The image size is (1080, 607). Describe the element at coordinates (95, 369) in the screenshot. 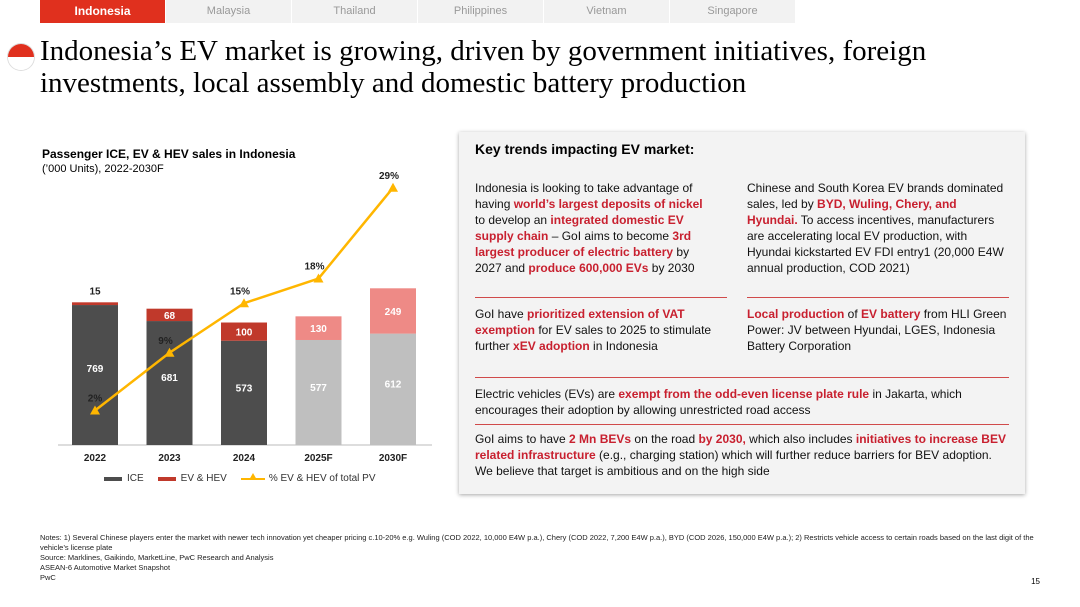

I see `data-label-ice: 769` at that location.